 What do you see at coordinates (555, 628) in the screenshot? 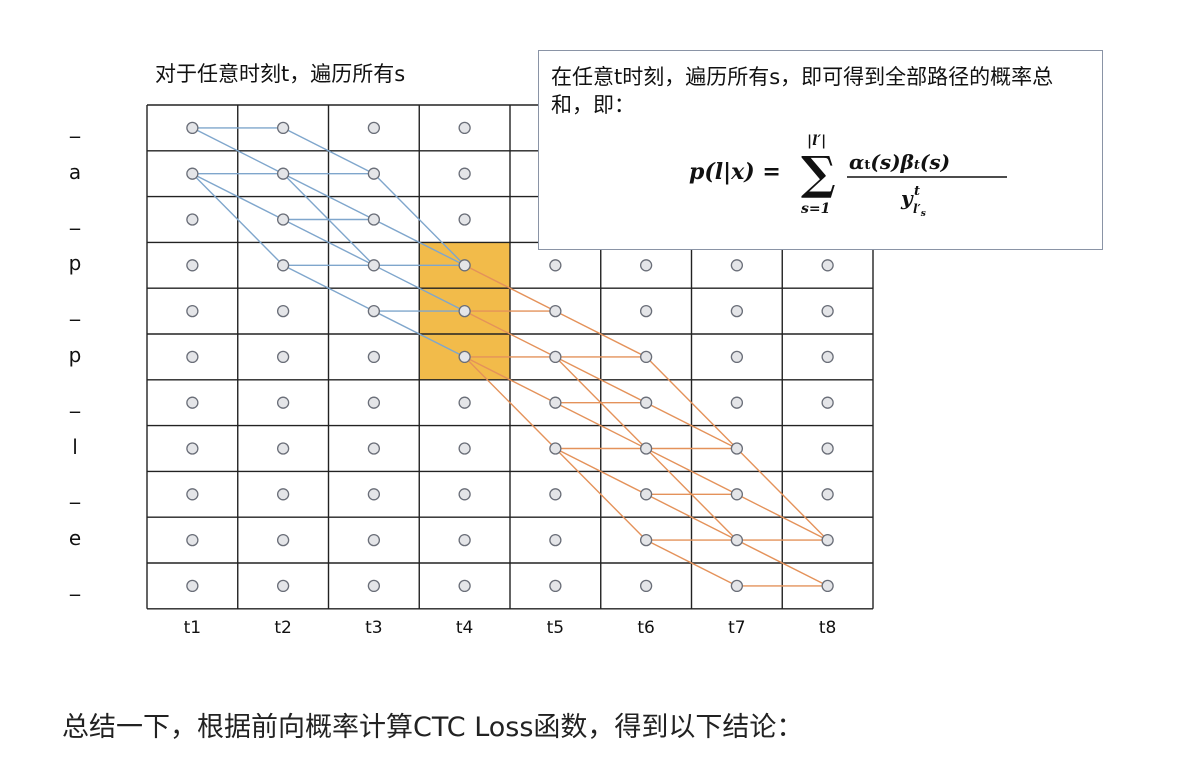
I see `col-label: t5` at bounding box center [555, 628].